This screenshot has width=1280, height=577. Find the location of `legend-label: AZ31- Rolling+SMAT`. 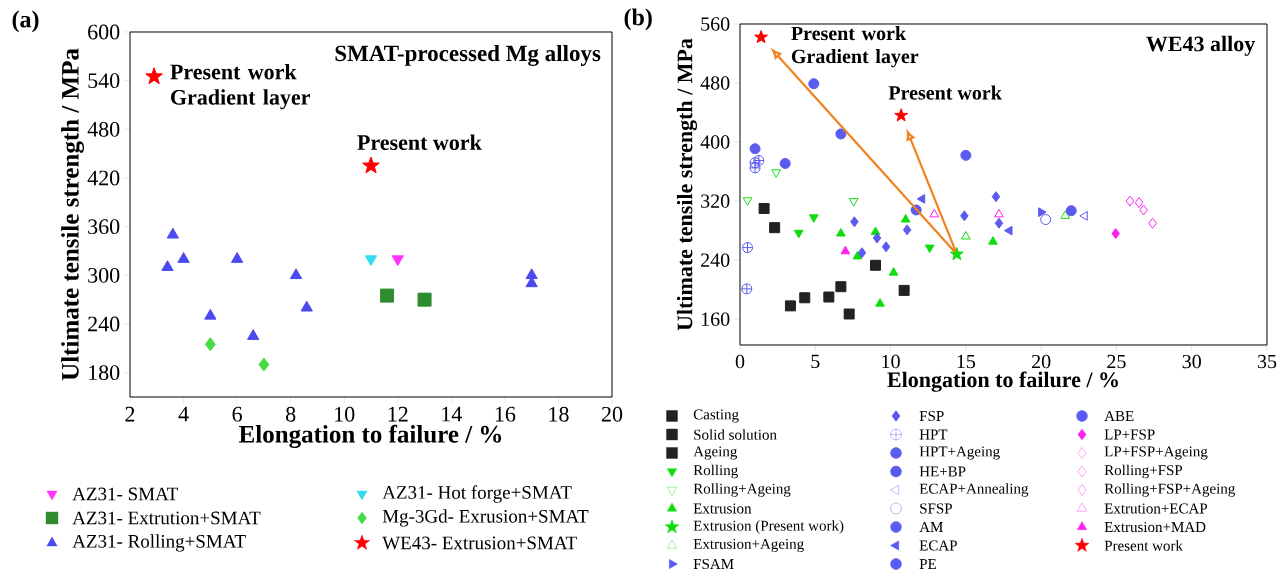

legend-label: AZ31- Rolling+SMAT is located at coordinates (159, 543).